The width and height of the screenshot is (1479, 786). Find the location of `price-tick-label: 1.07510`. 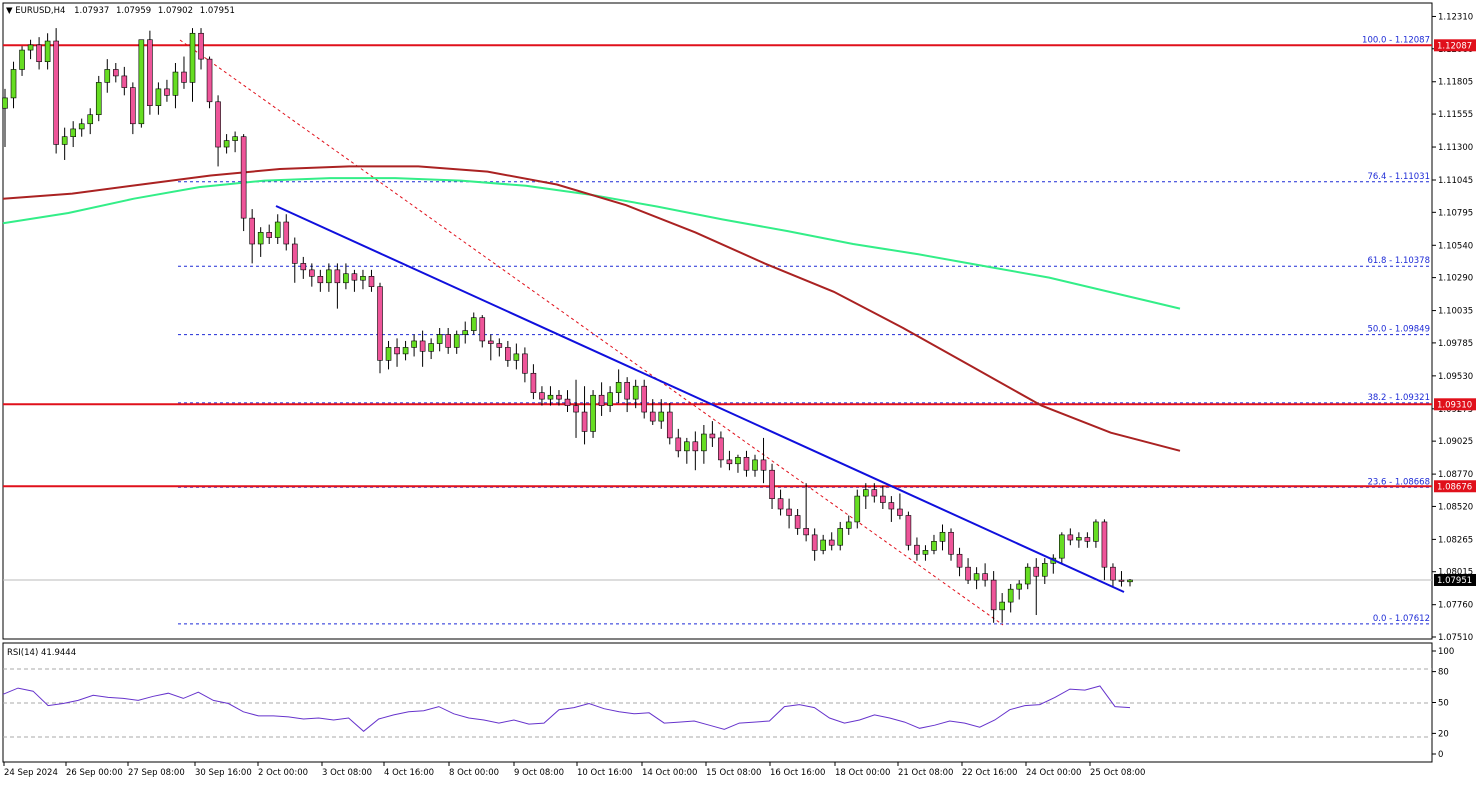

price-tick-label: 1.07510 is located at coordinates (1455, 638).